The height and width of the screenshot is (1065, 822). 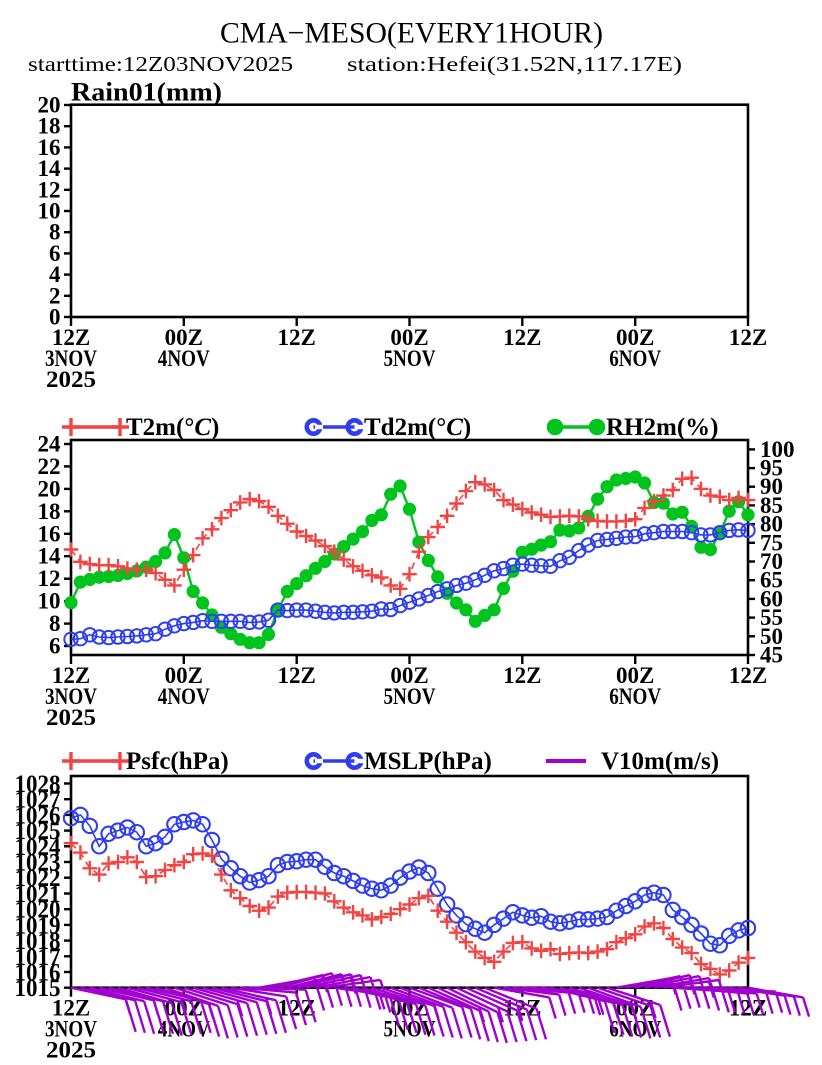 I want to click on svg-text: 1028, so click(x=38, y=784).